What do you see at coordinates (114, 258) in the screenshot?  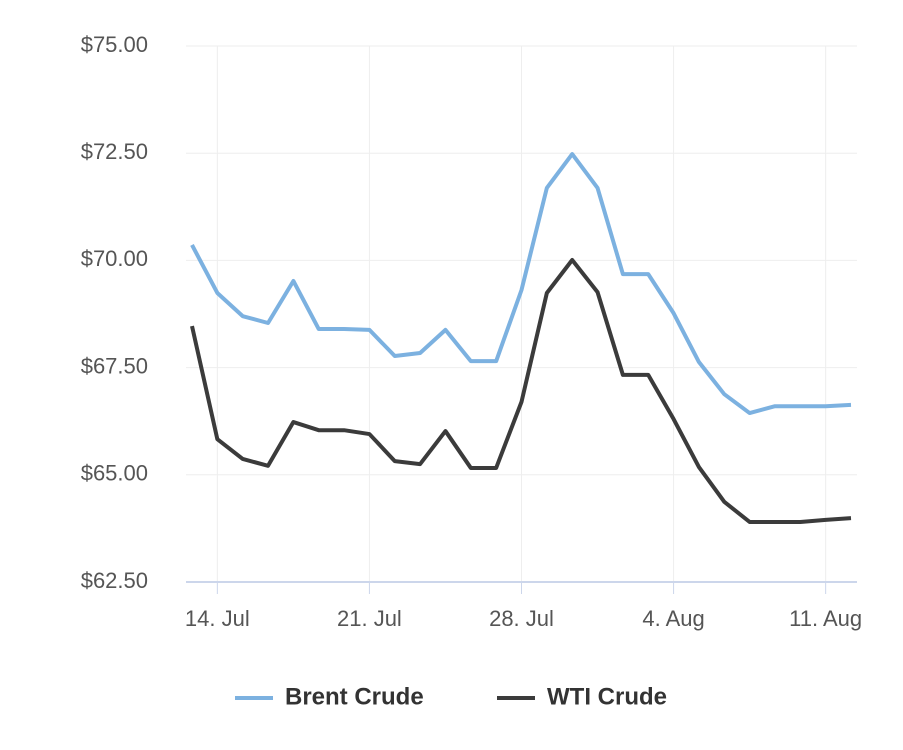 I see `y-tick-label: $70.00` at bounding box center [114, 258].